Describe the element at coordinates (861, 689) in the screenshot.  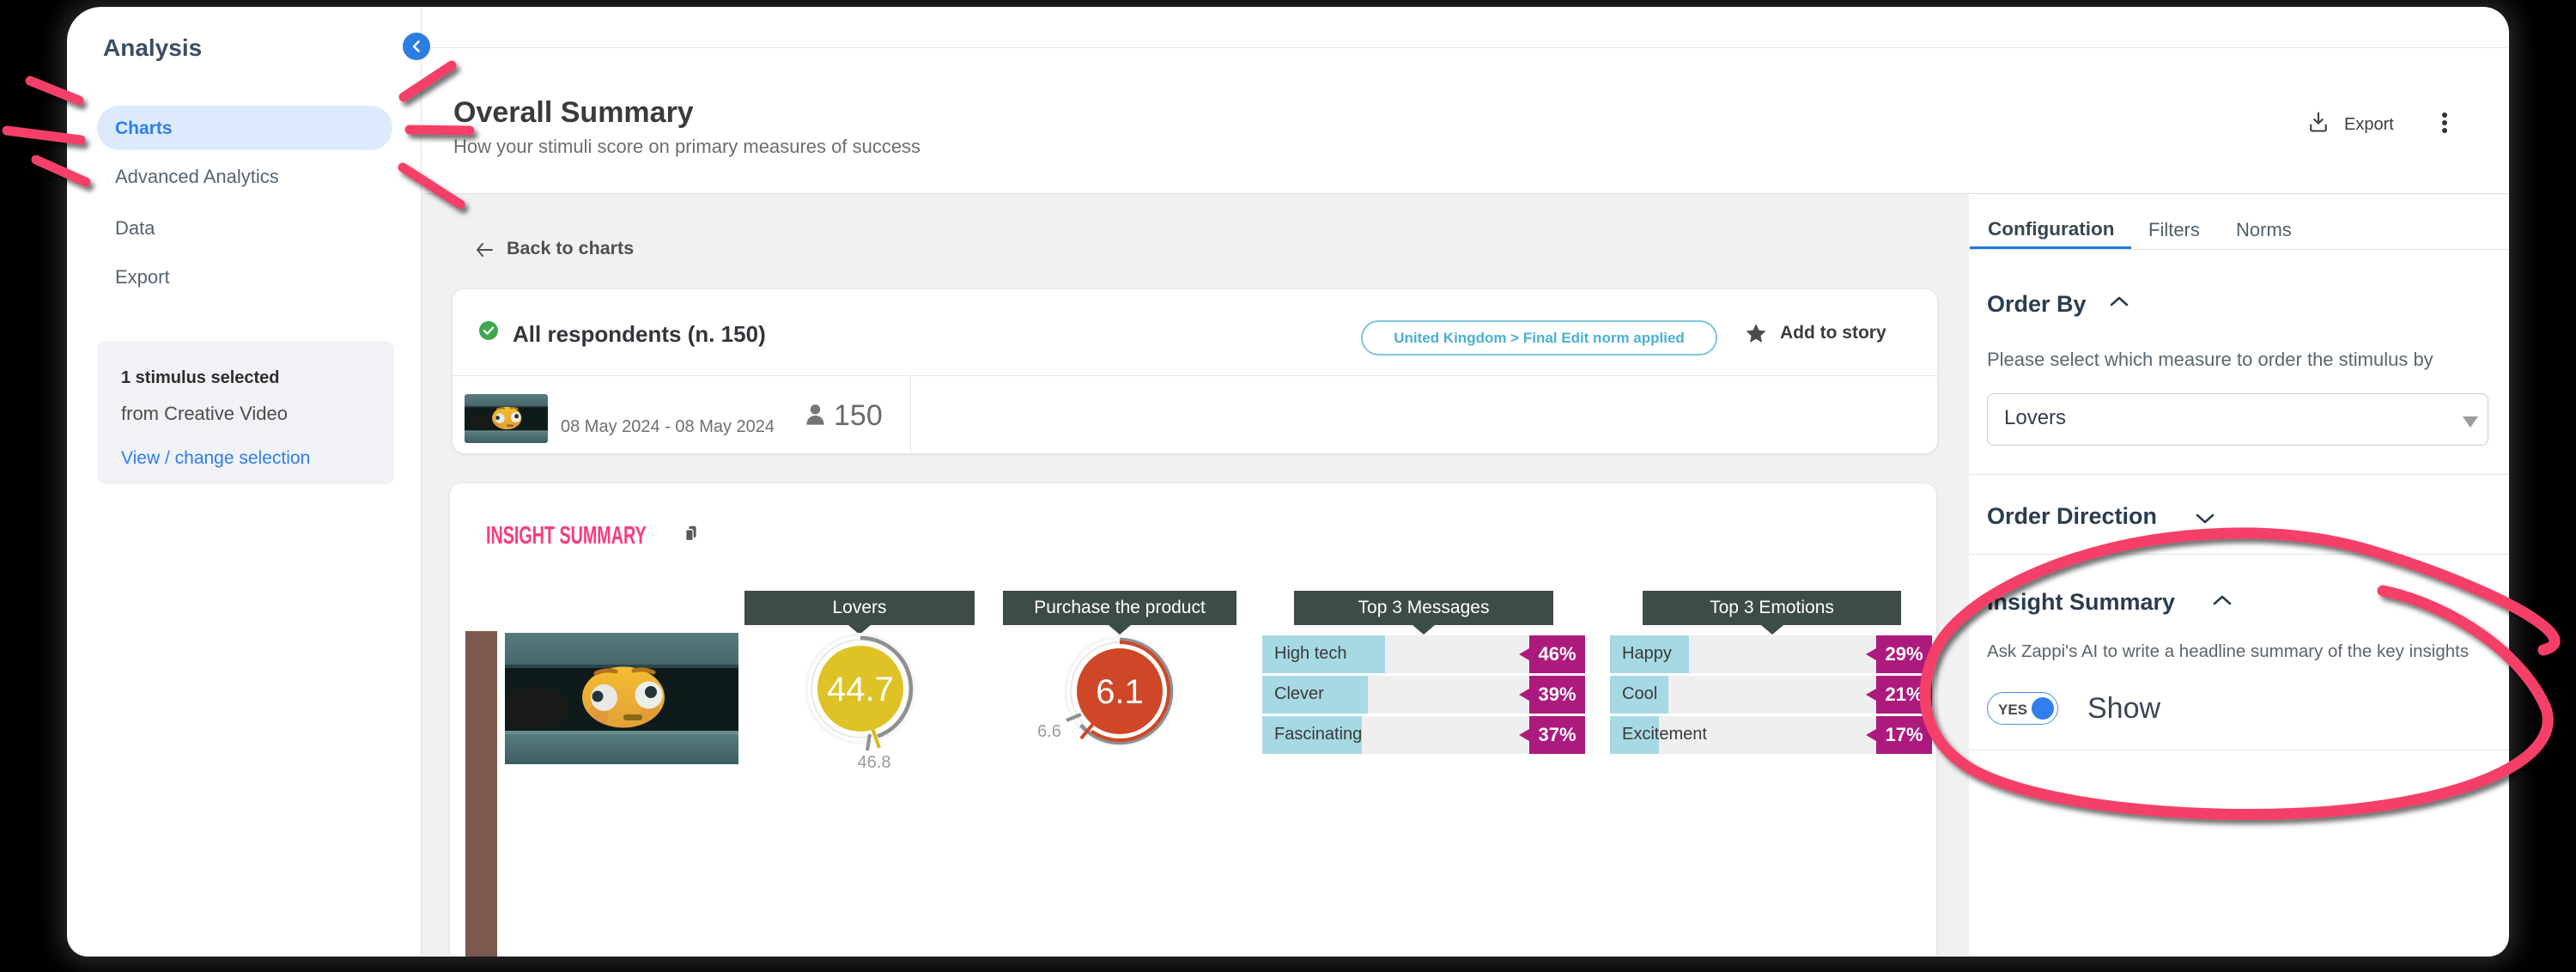
I see `svg-text: 44.7` at that location.